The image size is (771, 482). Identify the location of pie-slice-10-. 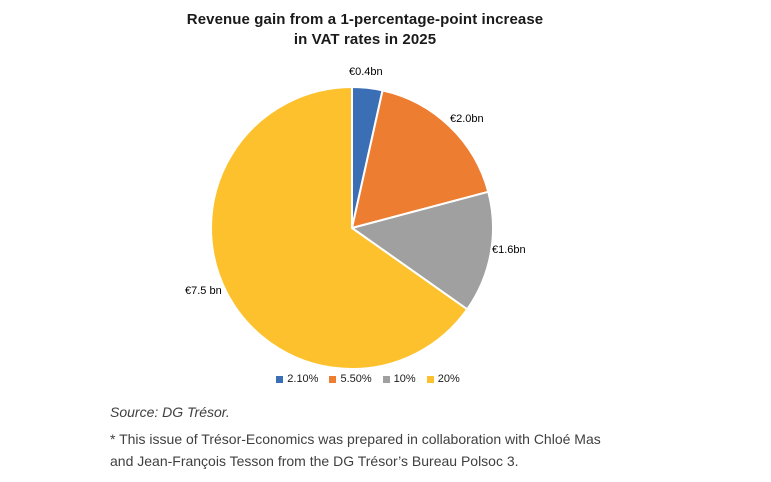
(422, 250).